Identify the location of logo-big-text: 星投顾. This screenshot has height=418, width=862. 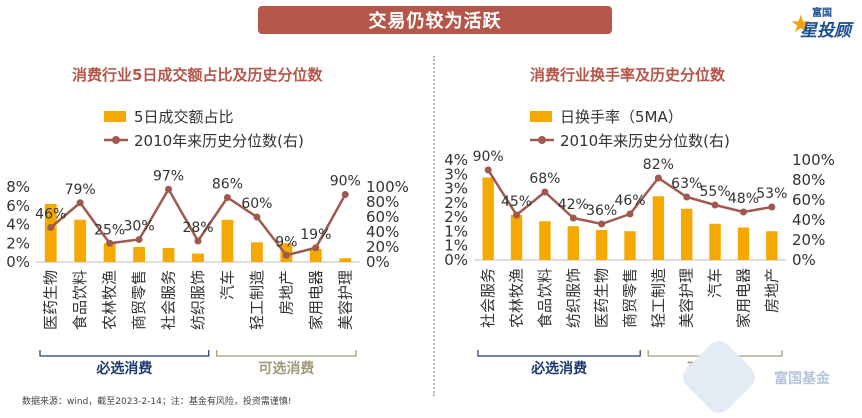
(825, 31).